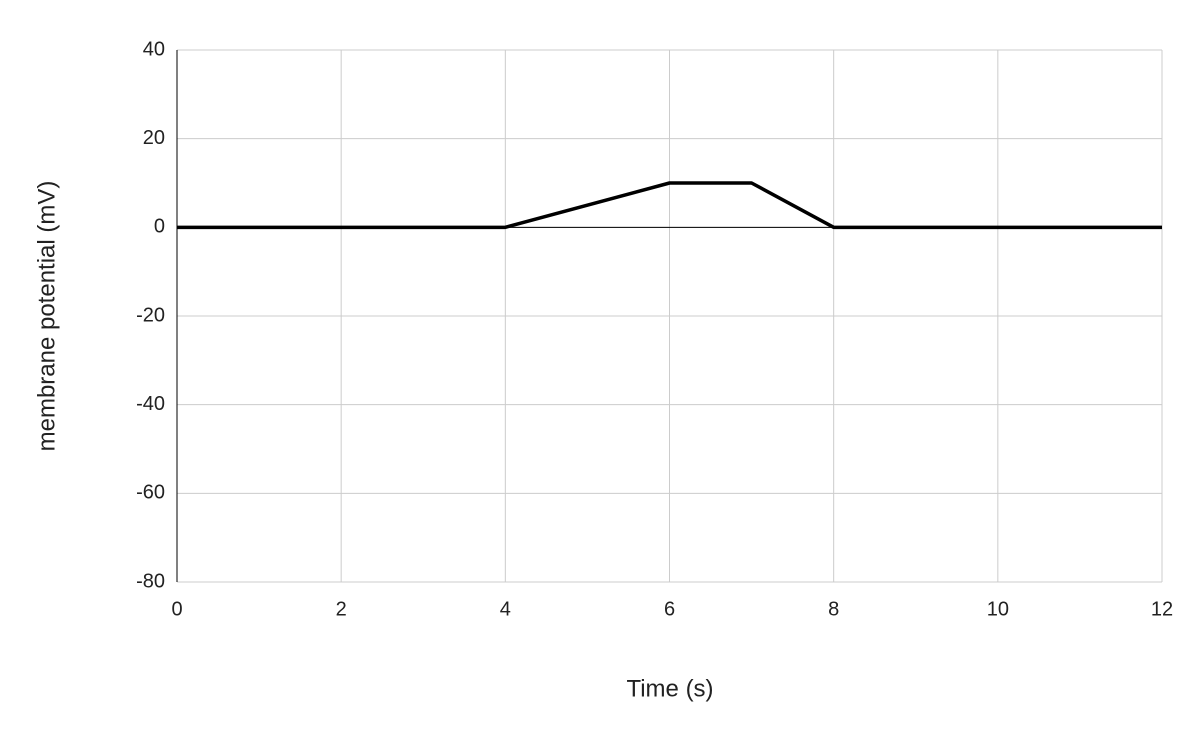  What do you see at coordinates (833, 609) in the screenshot?
I see `x-tick-label: 8` at bounding box center [833, 609].